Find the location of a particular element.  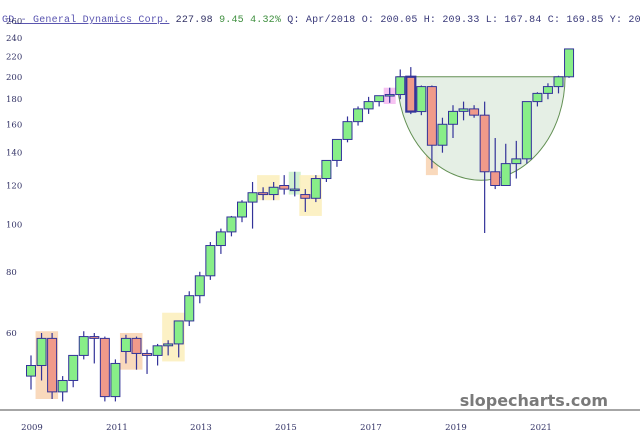

x-tick-label: 2009 is located at coordinates (32, 428).